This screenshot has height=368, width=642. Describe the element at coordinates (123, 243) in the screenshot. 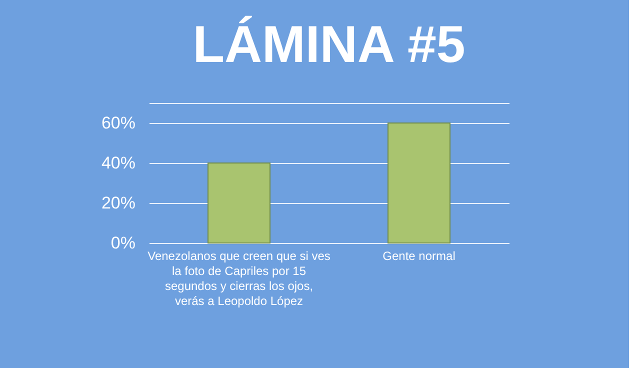

I see `y-tick-label: 0%` at that location.